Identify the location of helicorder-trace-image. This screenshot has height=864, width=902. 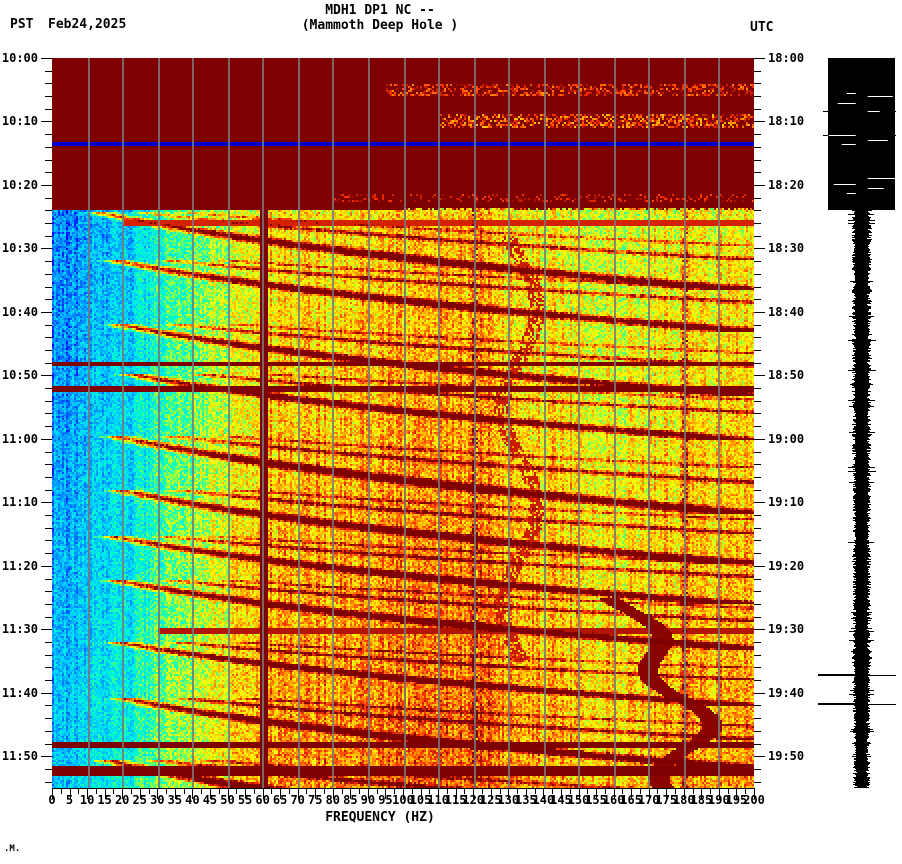
(857, 423).